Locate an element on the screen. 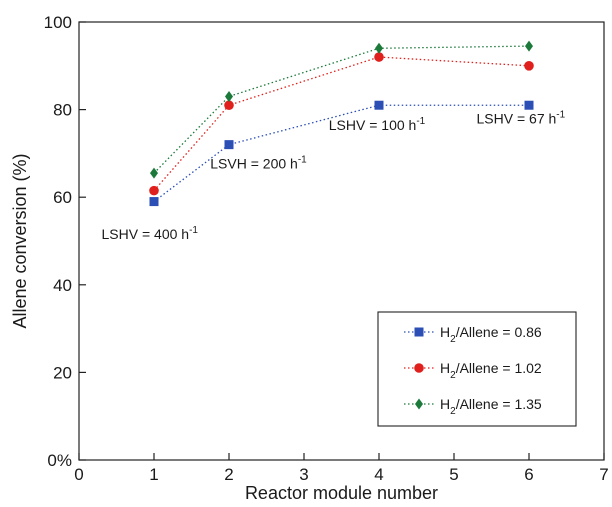 The width and height of the screenshot is (612, 507). legend-entry: H2/Allene = 1.35 is located at coordinates (473, 406).